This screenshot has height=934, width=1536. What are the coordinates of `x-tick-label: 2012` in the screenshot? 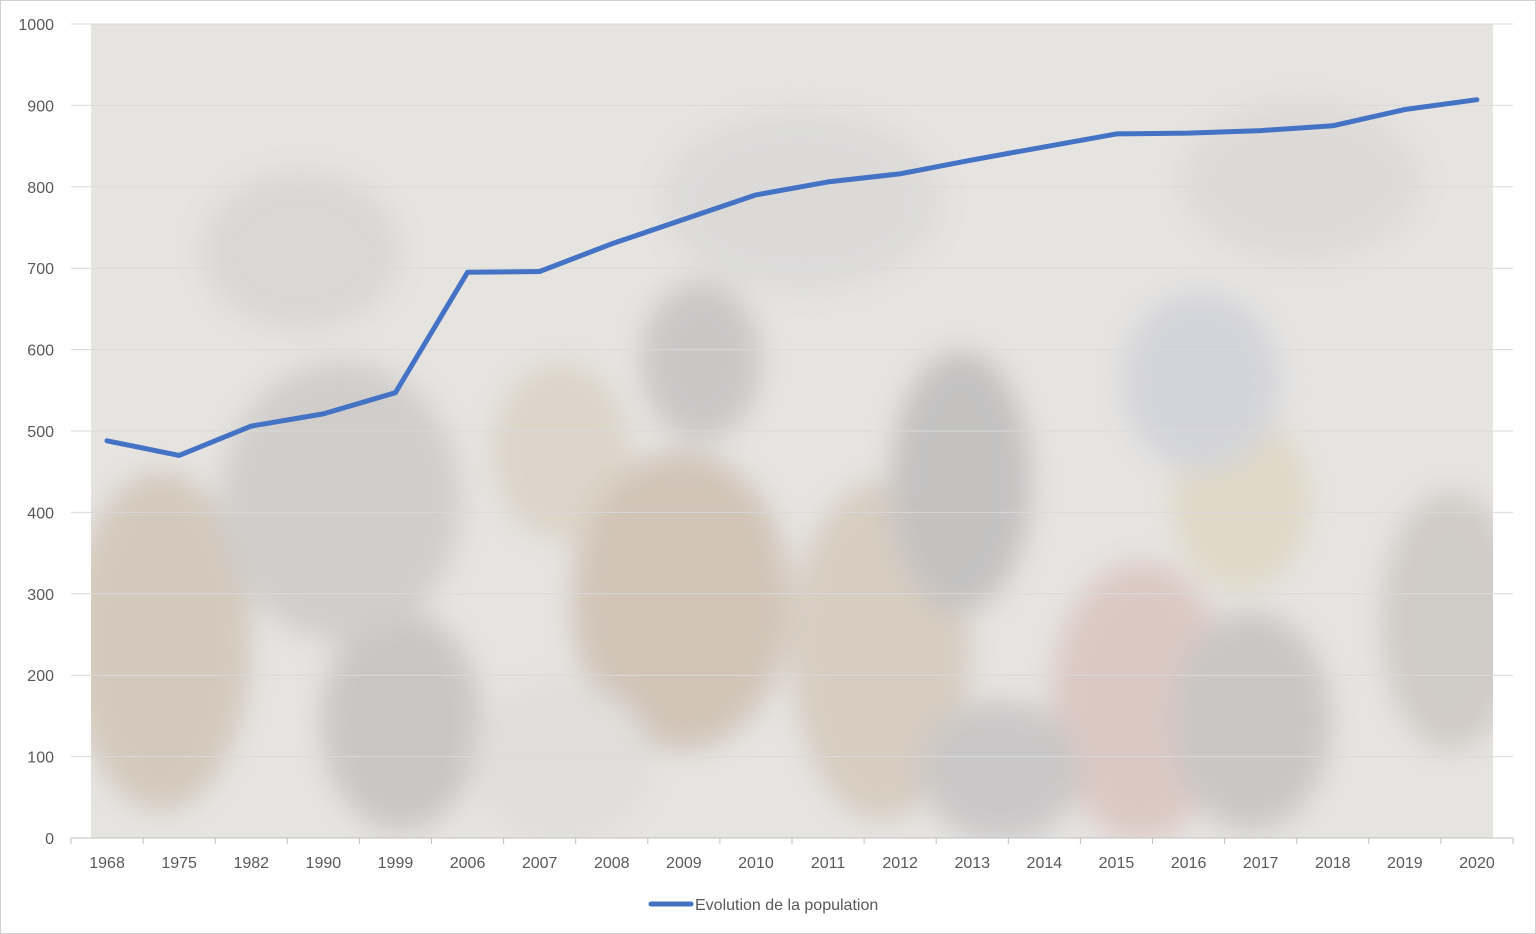 It's located at (900, 863).